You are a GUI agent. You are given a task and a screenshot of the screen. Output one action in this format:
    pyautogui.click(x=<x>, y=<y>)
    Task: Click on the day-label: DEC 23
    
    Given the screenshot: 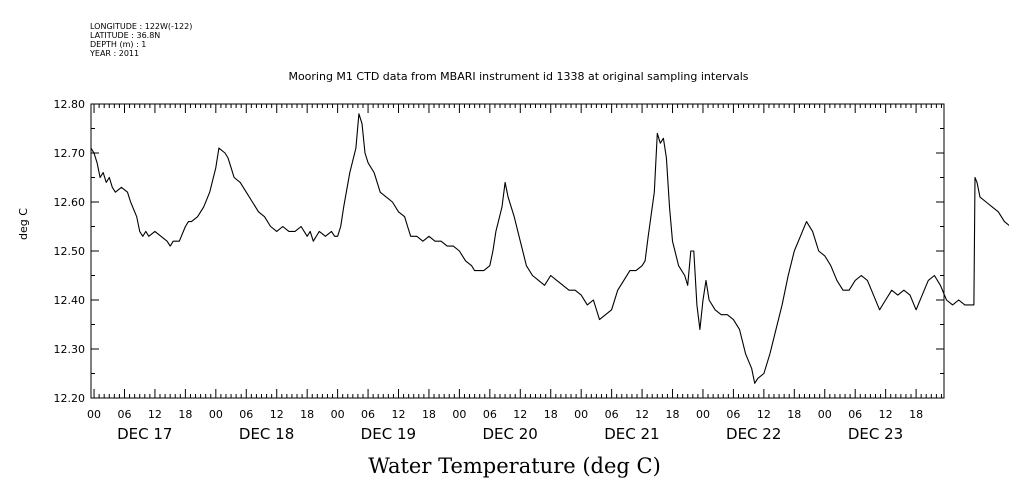 What is the action you would take?
    pyautogui.click(x=875, y=434)
    